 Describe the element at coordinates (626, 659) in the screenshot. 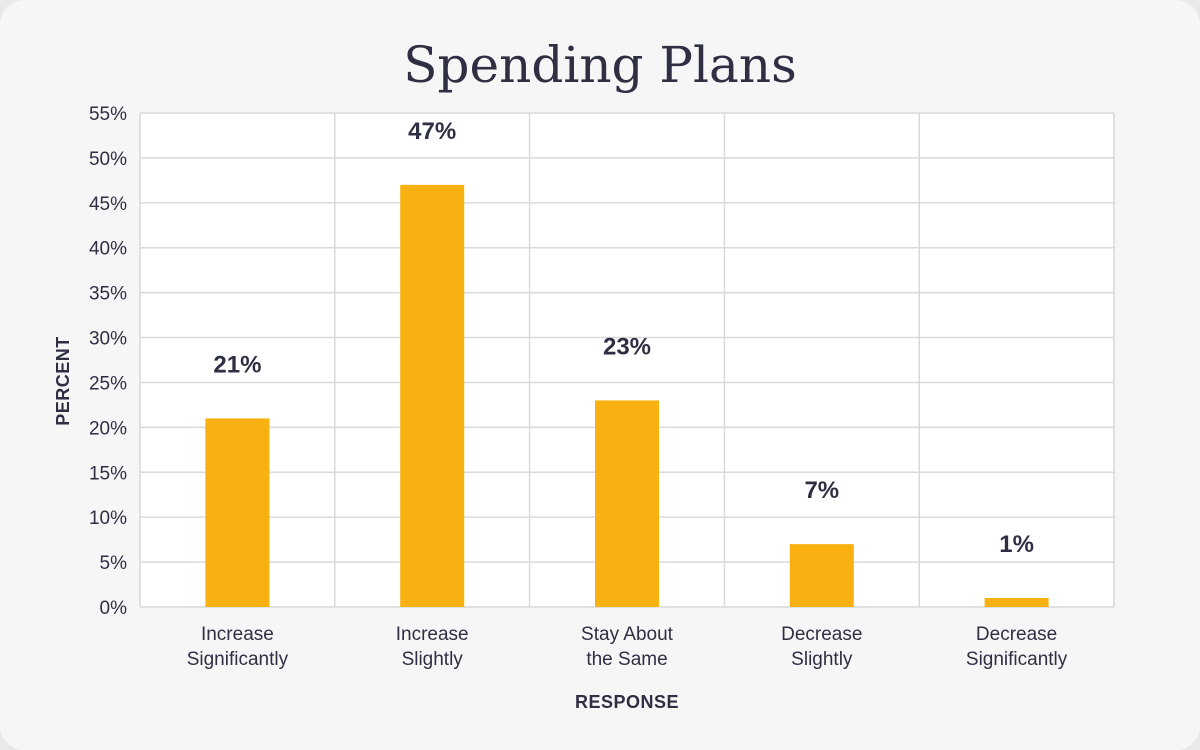

I see `x-category-label: the Same` at that location.